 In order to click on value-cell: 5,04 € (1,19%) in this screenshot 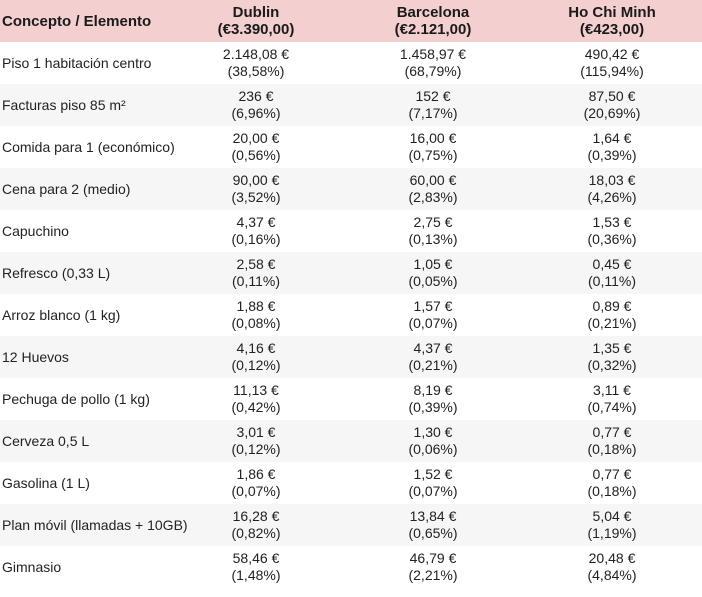, I will do `click(612, 525)`.